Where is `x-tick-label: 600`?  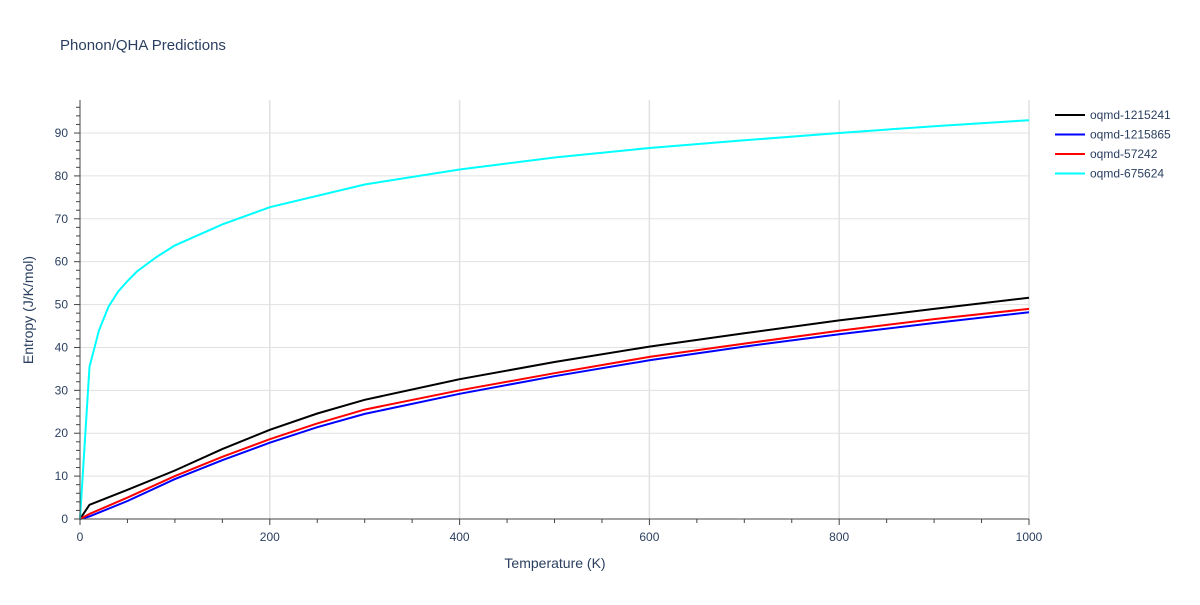
x-tick-label: 600 is located at coordinates (649, 537).